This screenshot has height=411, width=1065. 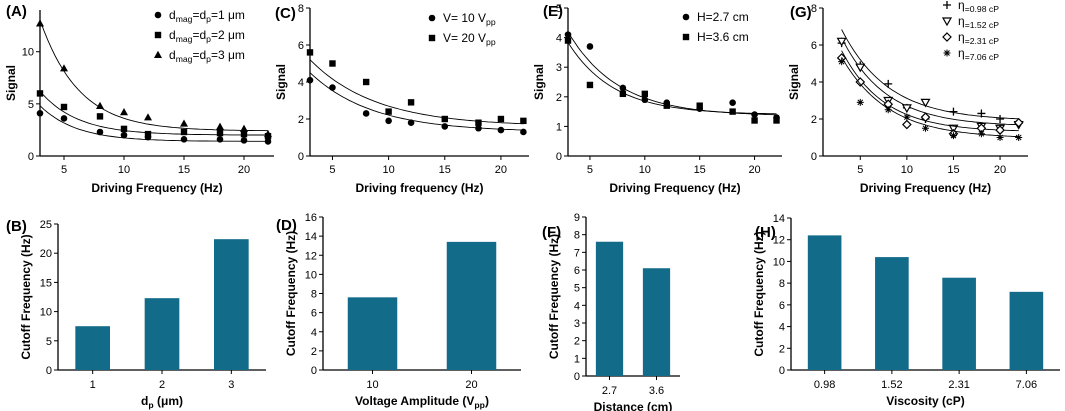 What do you see at coordinates (285, 13) in the screenshot?
I see `panel-label: (C)` at bounding box center [285, 13].